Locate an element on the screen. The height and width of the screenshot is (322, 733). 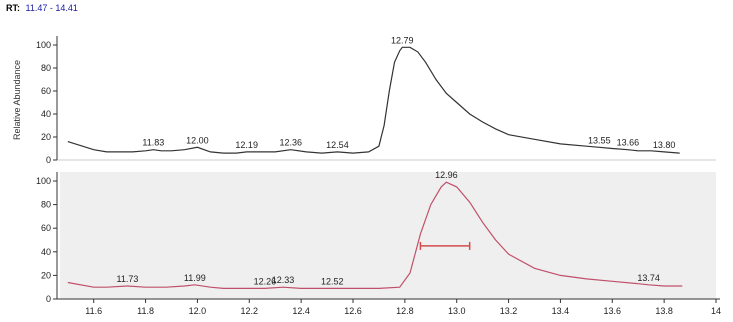
peak-label: 12.00 is located at coordinates (197, 140).